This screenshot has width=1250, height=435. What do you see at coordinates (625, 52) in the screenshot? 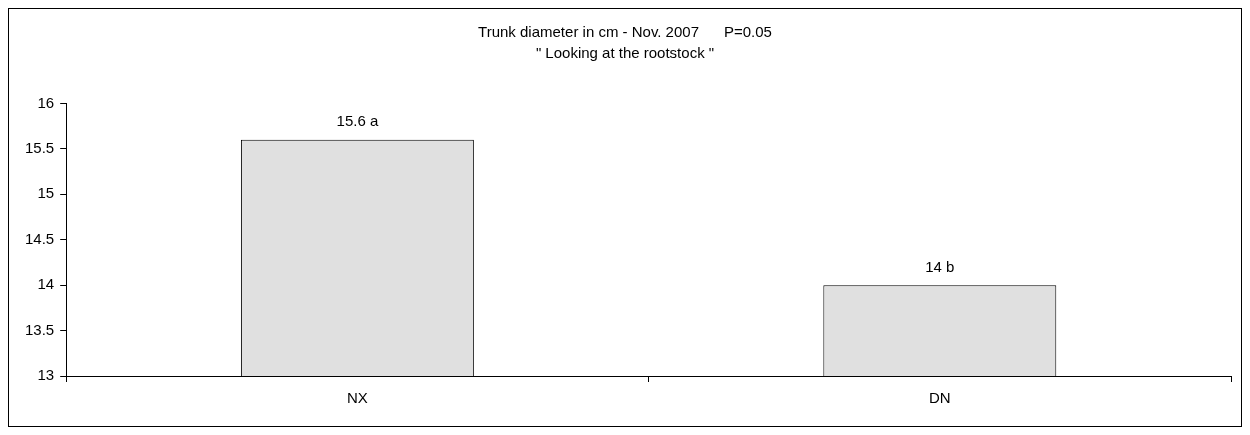
I see `chart-subtitle: " Looking at the rootstock "` at bounding box center [625, 52].